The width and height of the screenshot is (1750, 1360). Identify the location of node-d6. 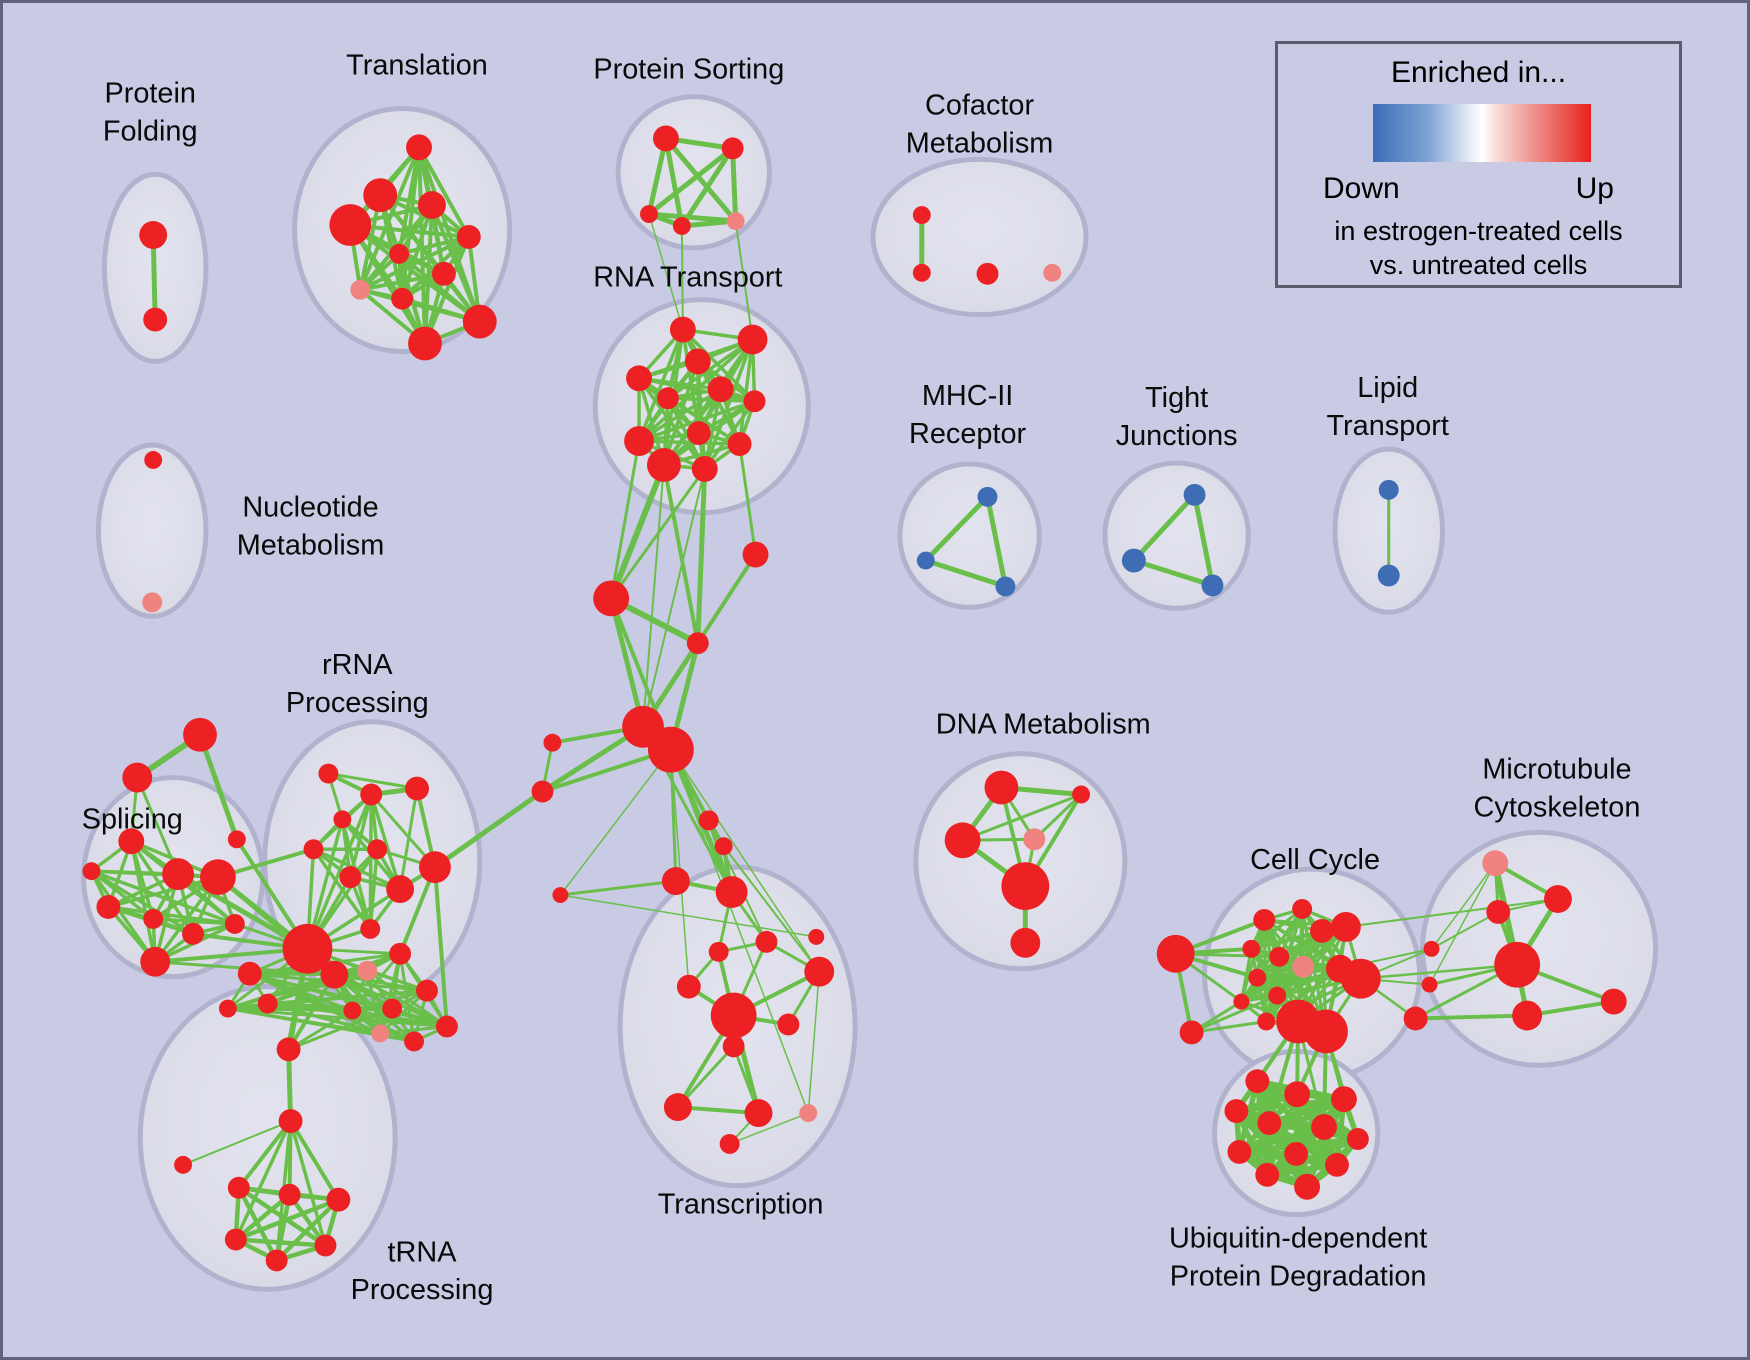
(1025, 942).